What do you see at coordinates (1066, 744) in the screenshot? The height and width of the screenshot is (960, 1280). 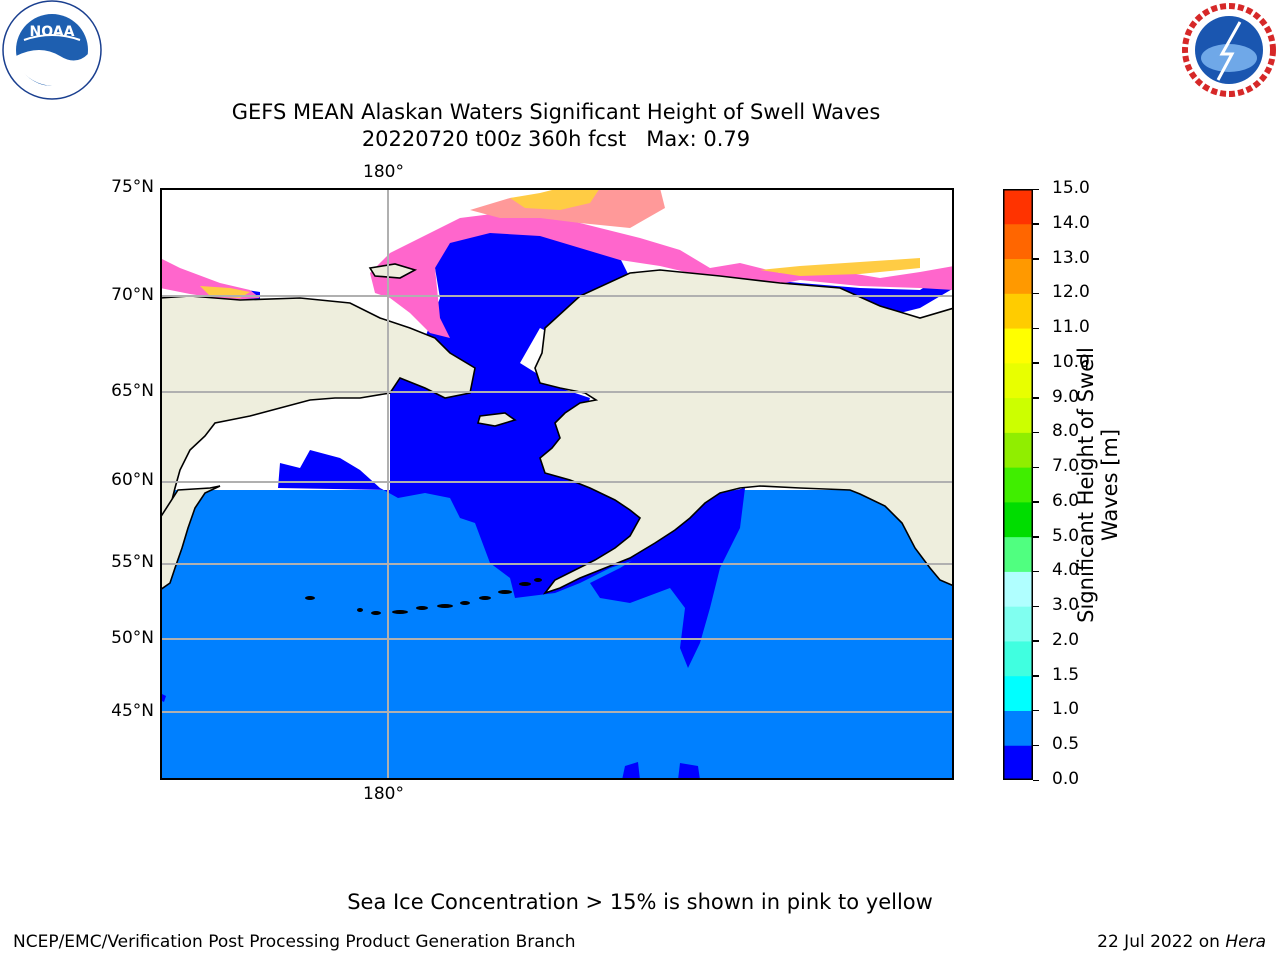 I see `colorbar-tick-label: 0.5` at bounding box center [1066, 744].